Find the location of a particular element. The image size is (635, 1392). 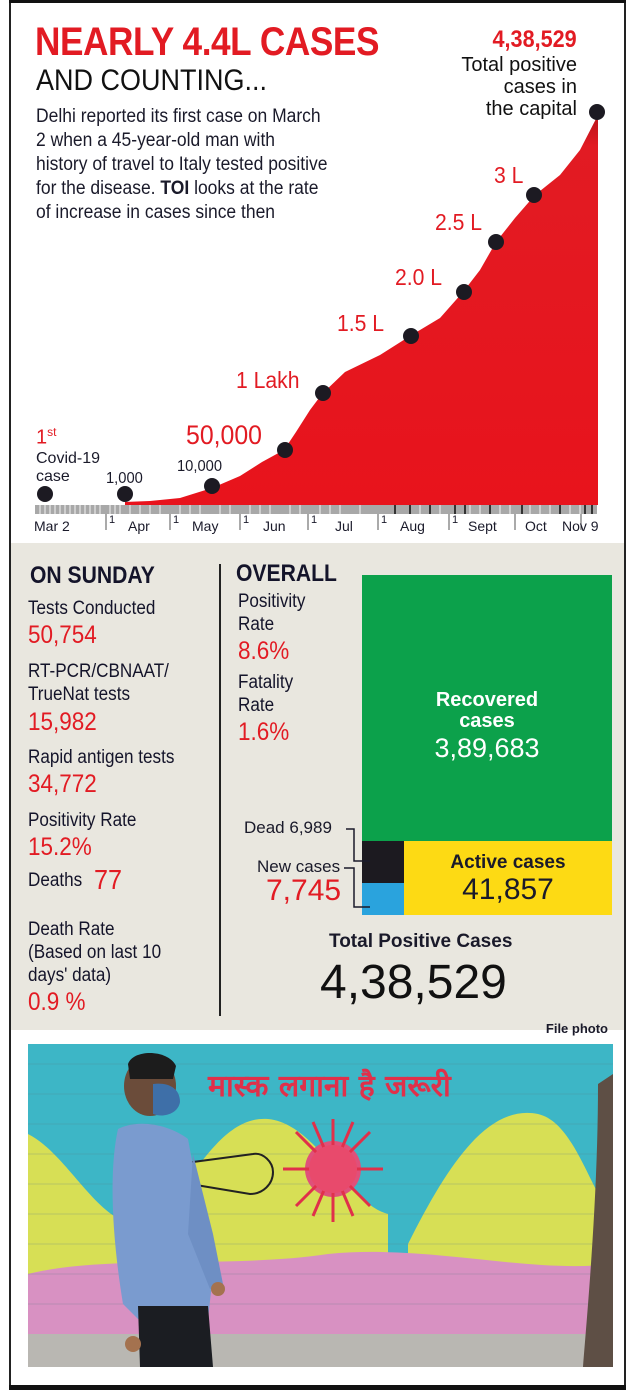

milestone-10000: 10,000 is located at coordinates (200, 466).